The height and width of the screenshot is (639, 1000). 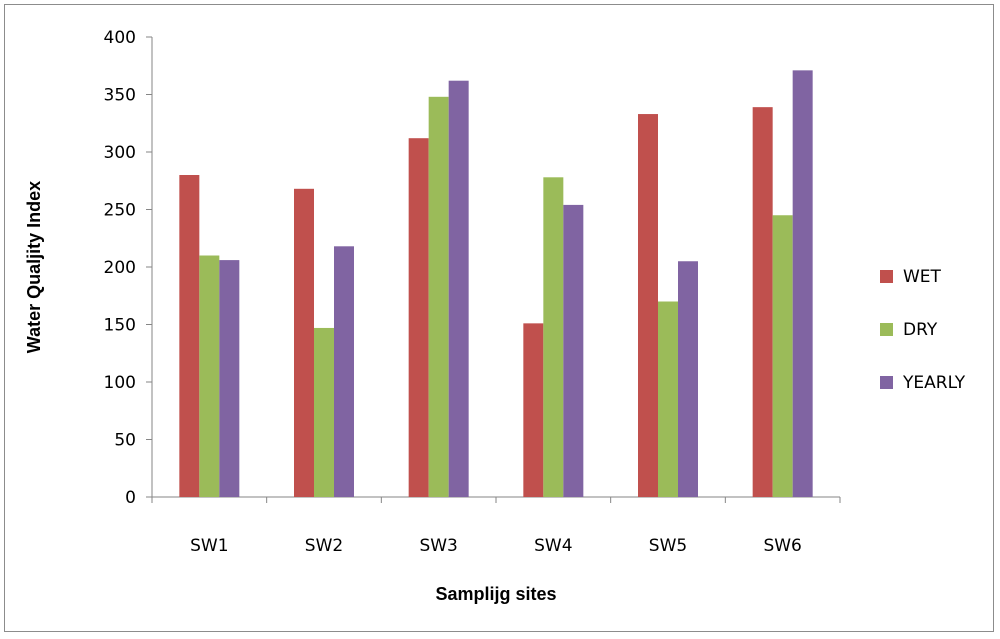 I want to click on bar-yearly-sw1, so click(x=229, y=378).